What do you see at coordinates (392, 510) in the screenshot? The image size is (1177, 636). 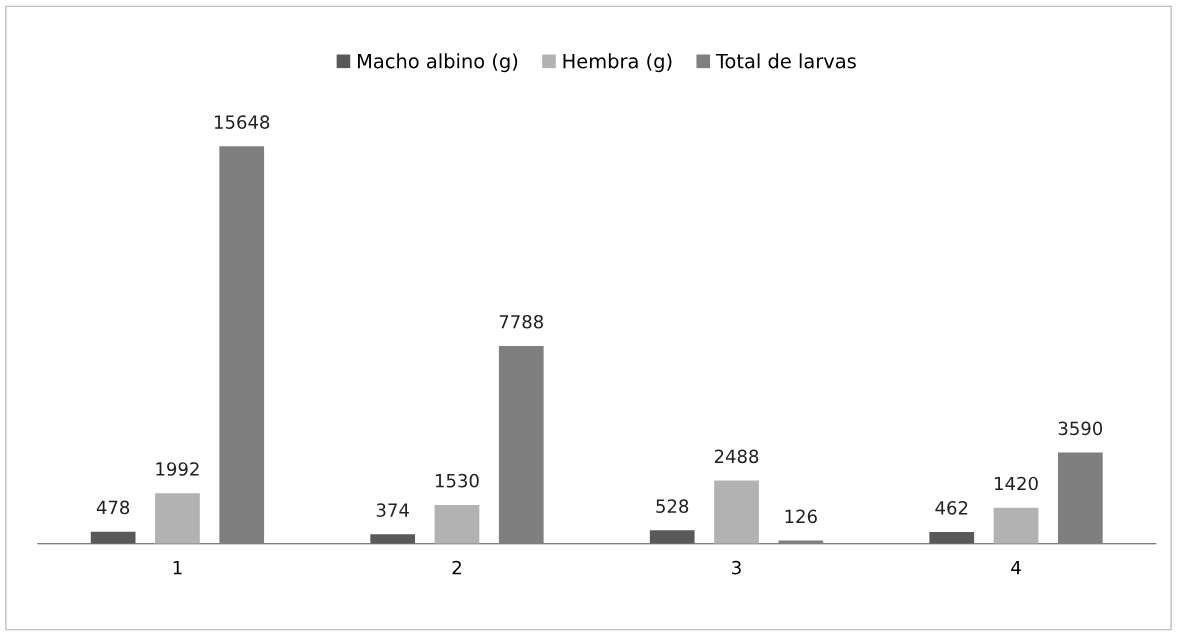 I see `data-label: 374` at bounding box center [392, 510].